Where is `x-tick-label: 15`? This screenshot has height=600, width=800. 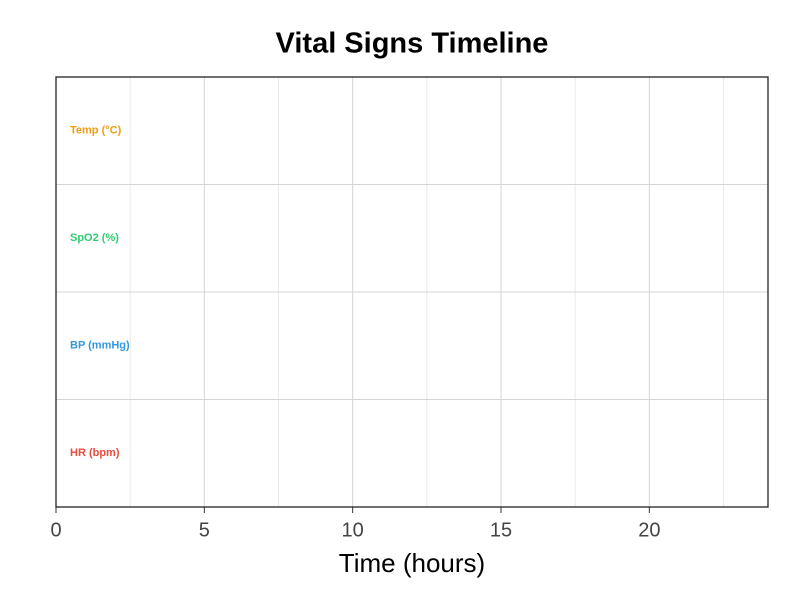 x-tick-label: 15 is located at coordinates (501, 530).